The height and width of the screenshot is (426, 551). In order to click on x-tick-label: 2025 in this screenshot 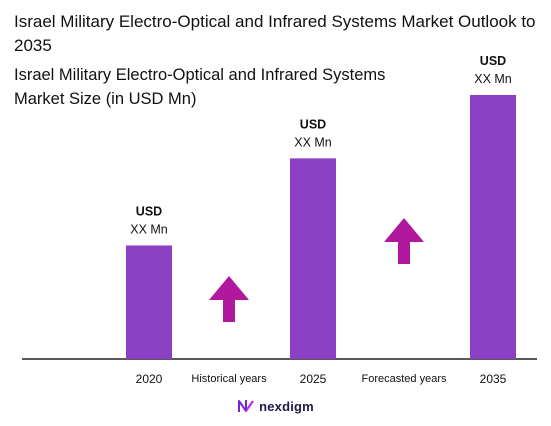, I will do `click(313, 379)`.